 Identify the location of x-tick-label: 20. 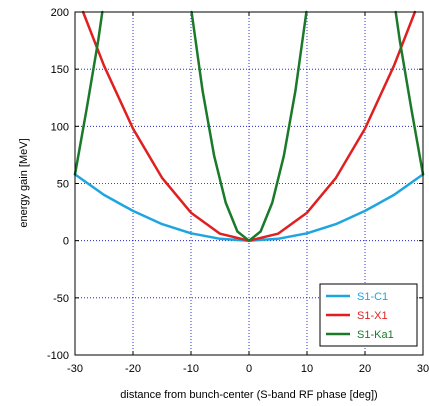
(365, 369).